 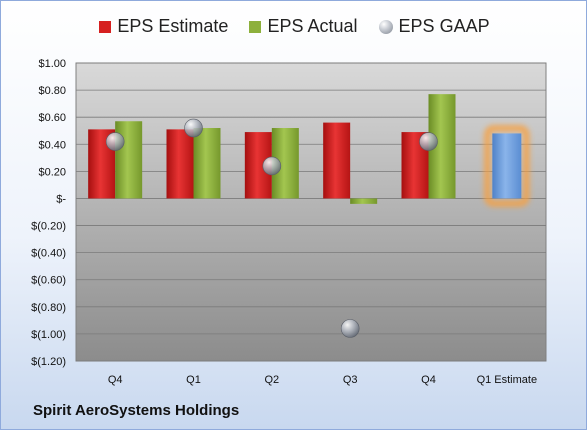 I want to click on y-tick-label: $(0.40), so click(x=48, y=254).